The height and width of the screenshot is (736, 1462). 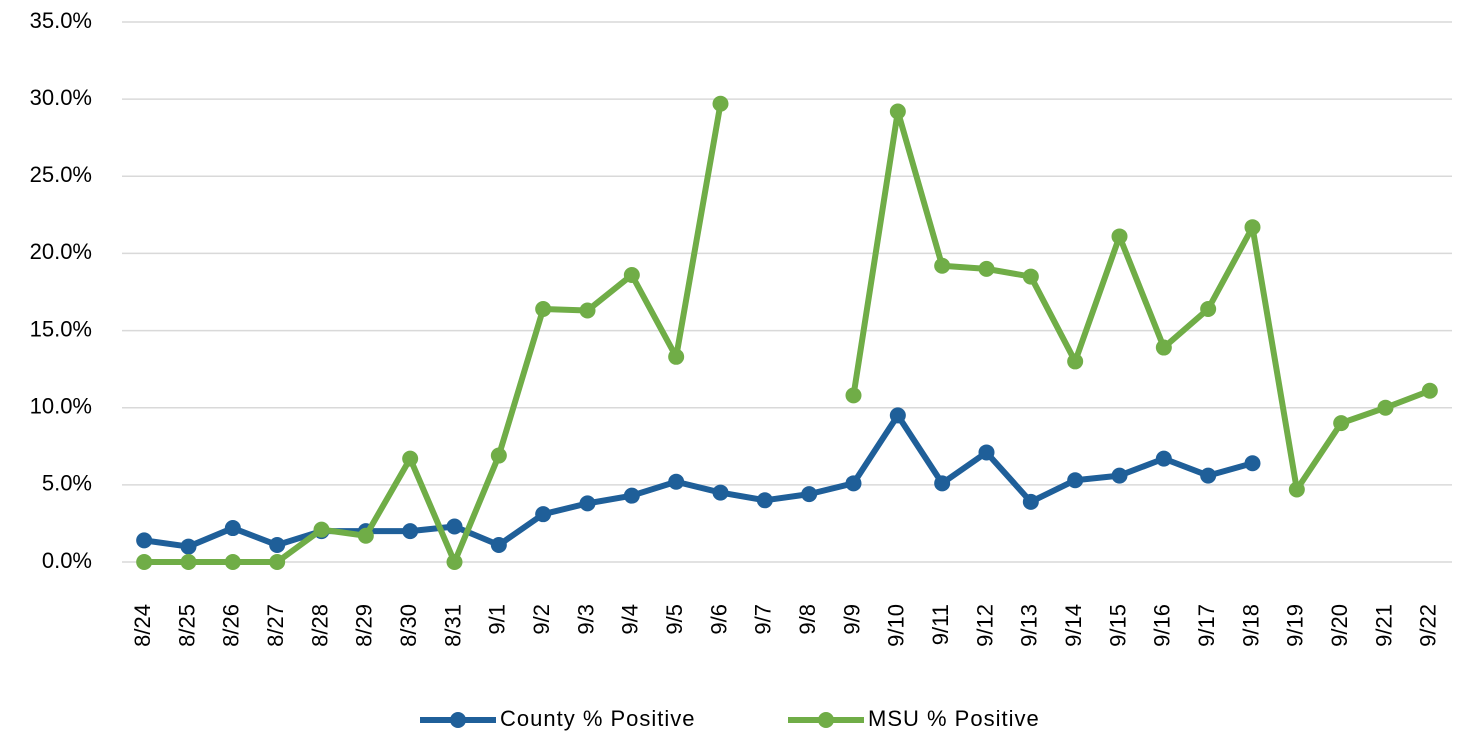 What do you see at coordinates (1339, 625) in the screenshot?
I see `x-tick-label: 9/20` at bounding box center [1339, 625].